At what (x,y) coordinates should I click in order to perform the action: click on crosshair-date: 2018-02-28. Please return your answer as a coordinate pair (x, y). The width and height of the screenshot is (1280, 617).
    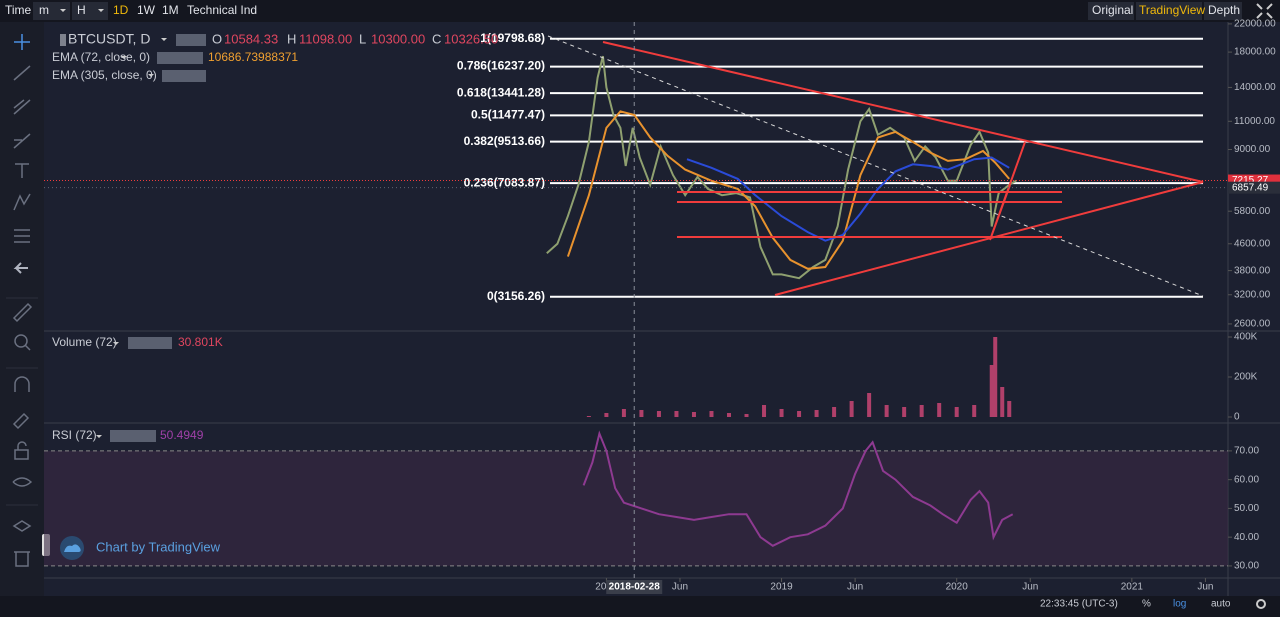
    Looking at the image, I should click on (635, 587).